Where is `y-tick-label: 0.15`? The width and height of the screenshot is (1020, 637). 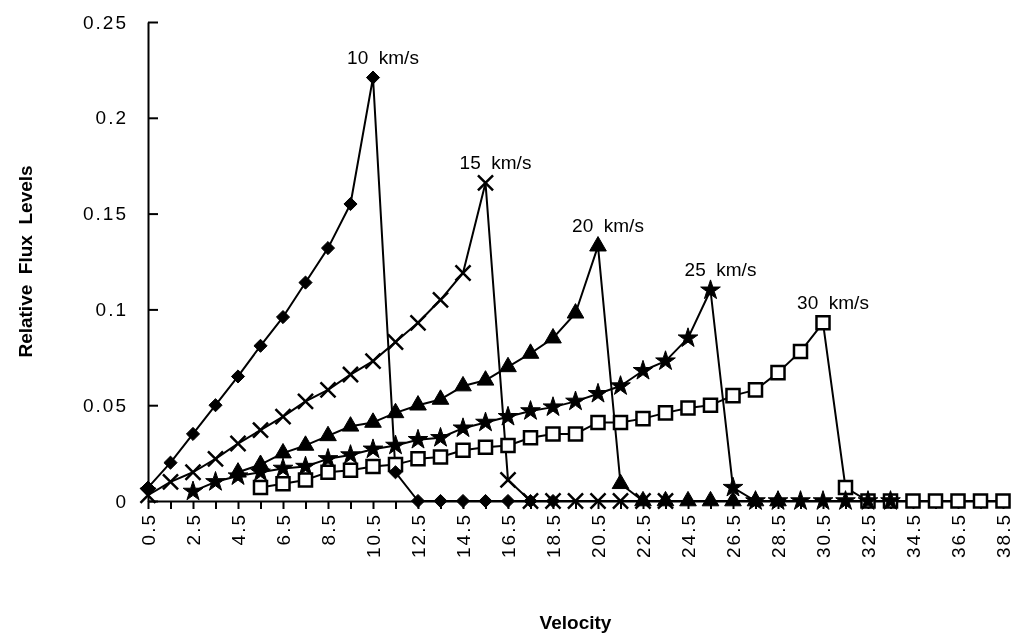
y-tick-label: 0.15 is located at coordinates (105, 214).